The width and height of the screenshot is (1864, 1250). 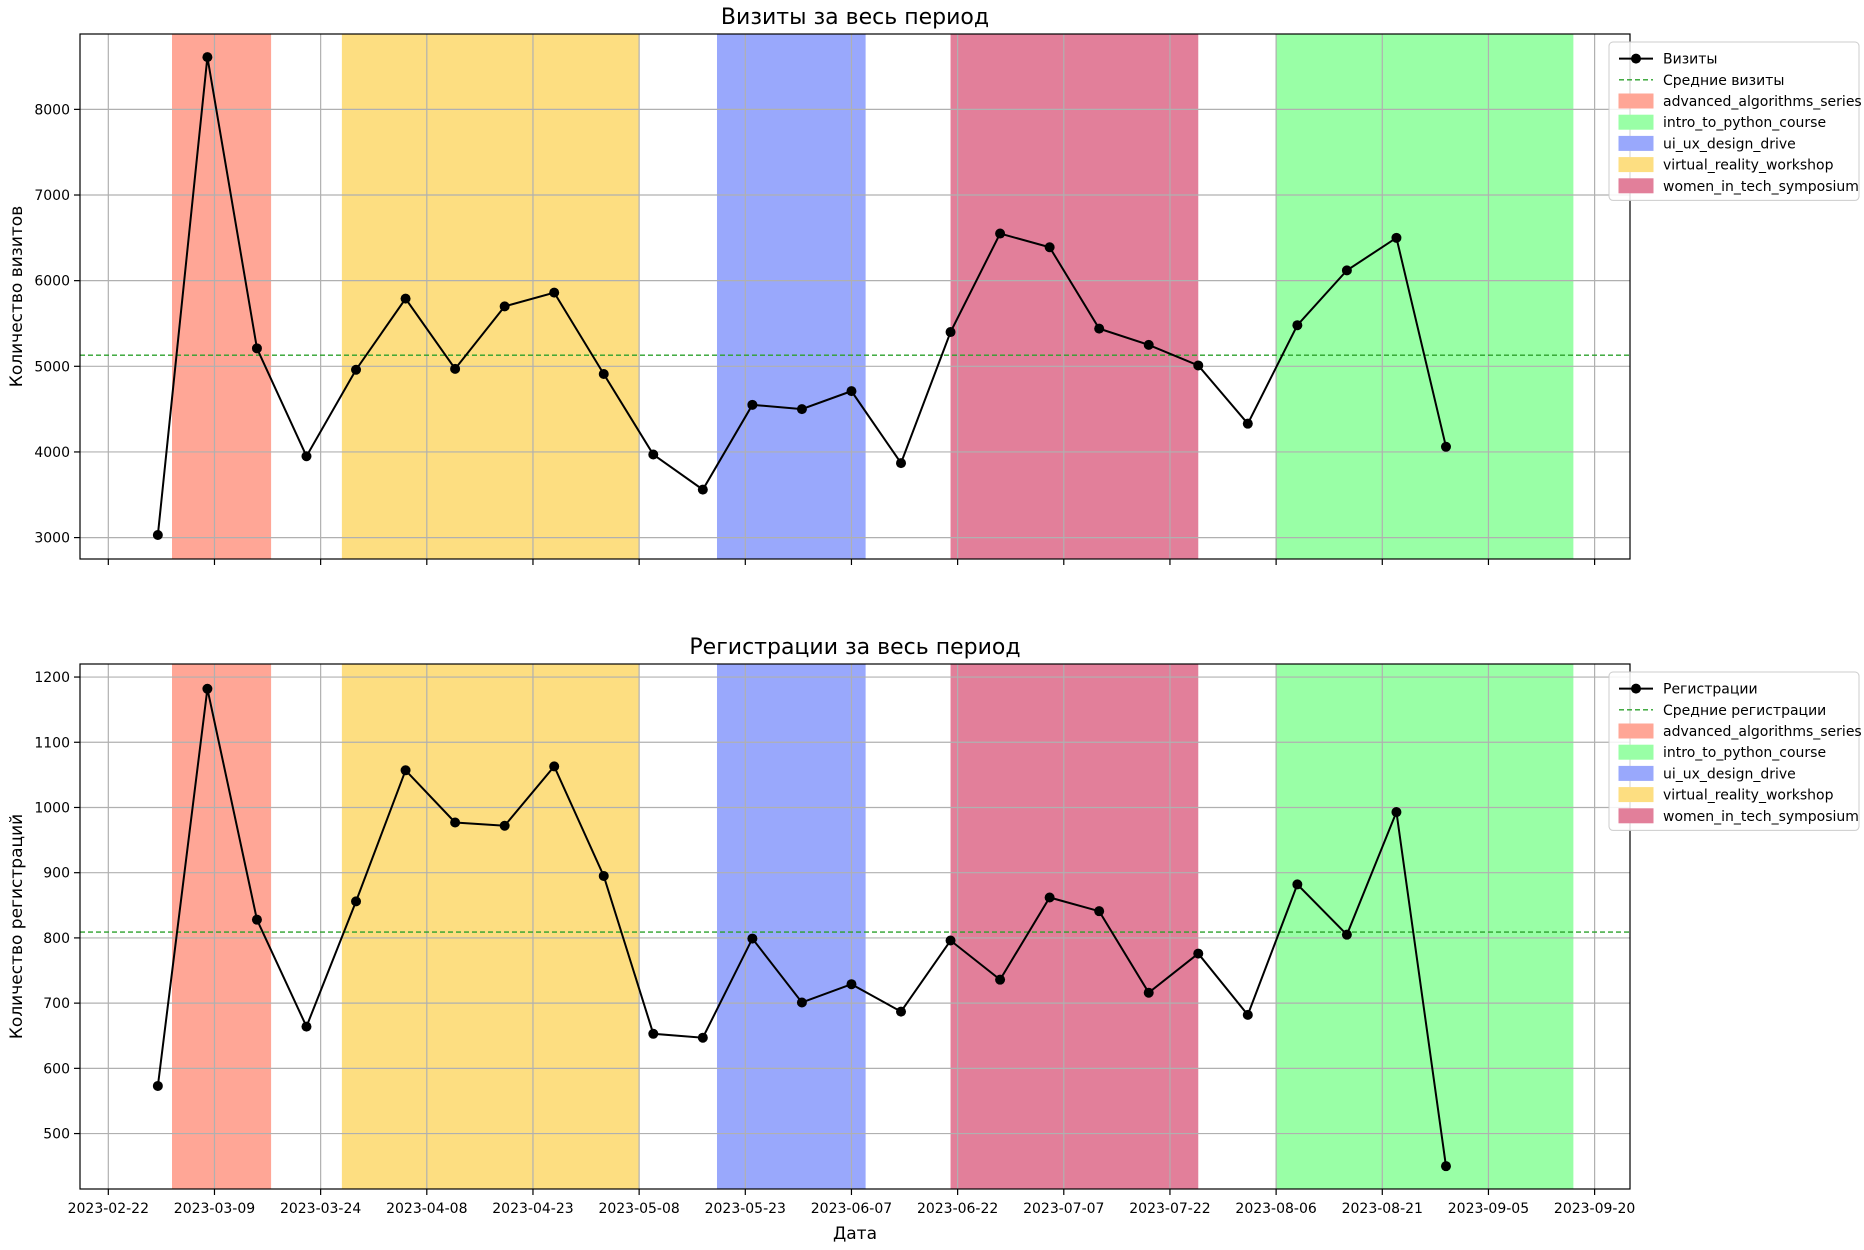 I want to click on chart-2-ytick-label: 1200, so click(x=52, y=678).